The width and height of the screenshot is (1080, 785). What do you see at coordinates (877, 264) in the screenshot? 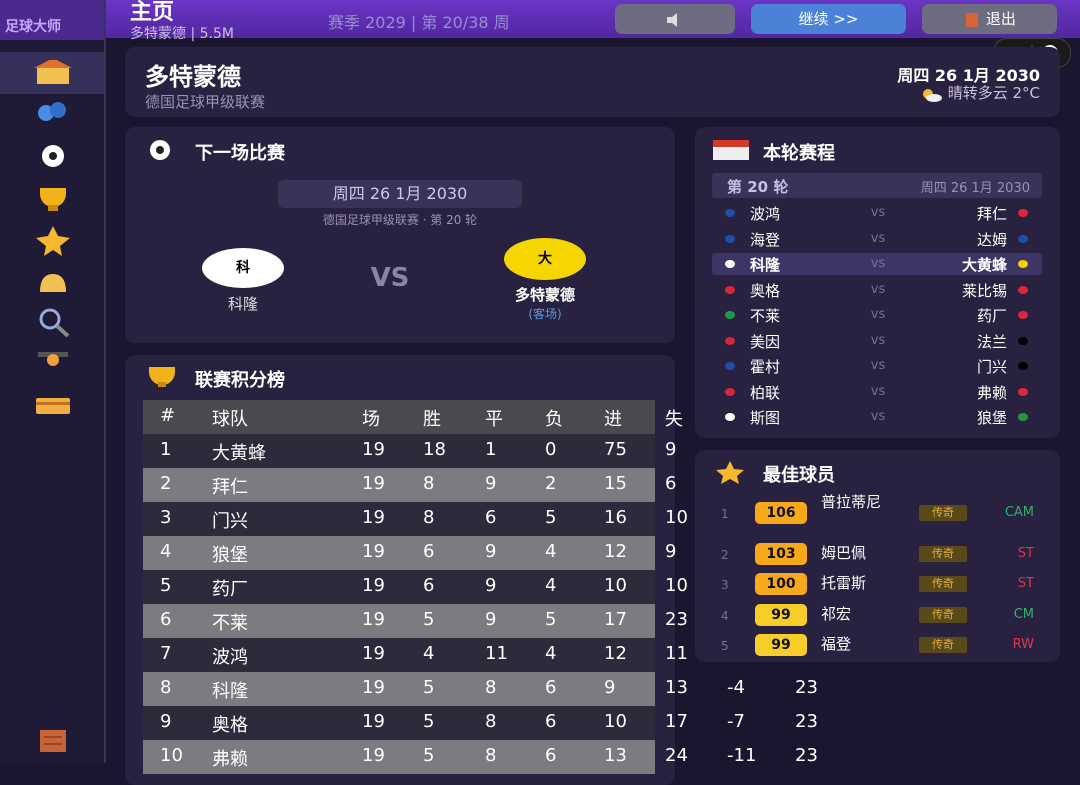
I see `fixture-highlight` at bounding box center [877, 264].